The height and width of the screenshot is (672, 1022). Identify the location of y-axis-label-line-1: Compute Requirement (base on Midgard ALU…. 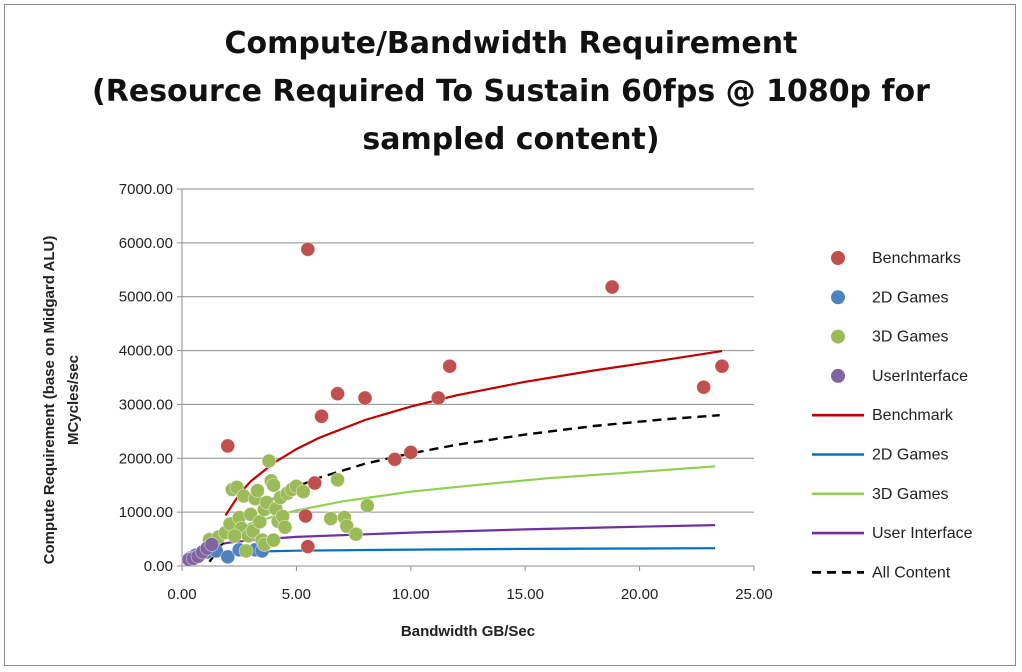
(49, 400).